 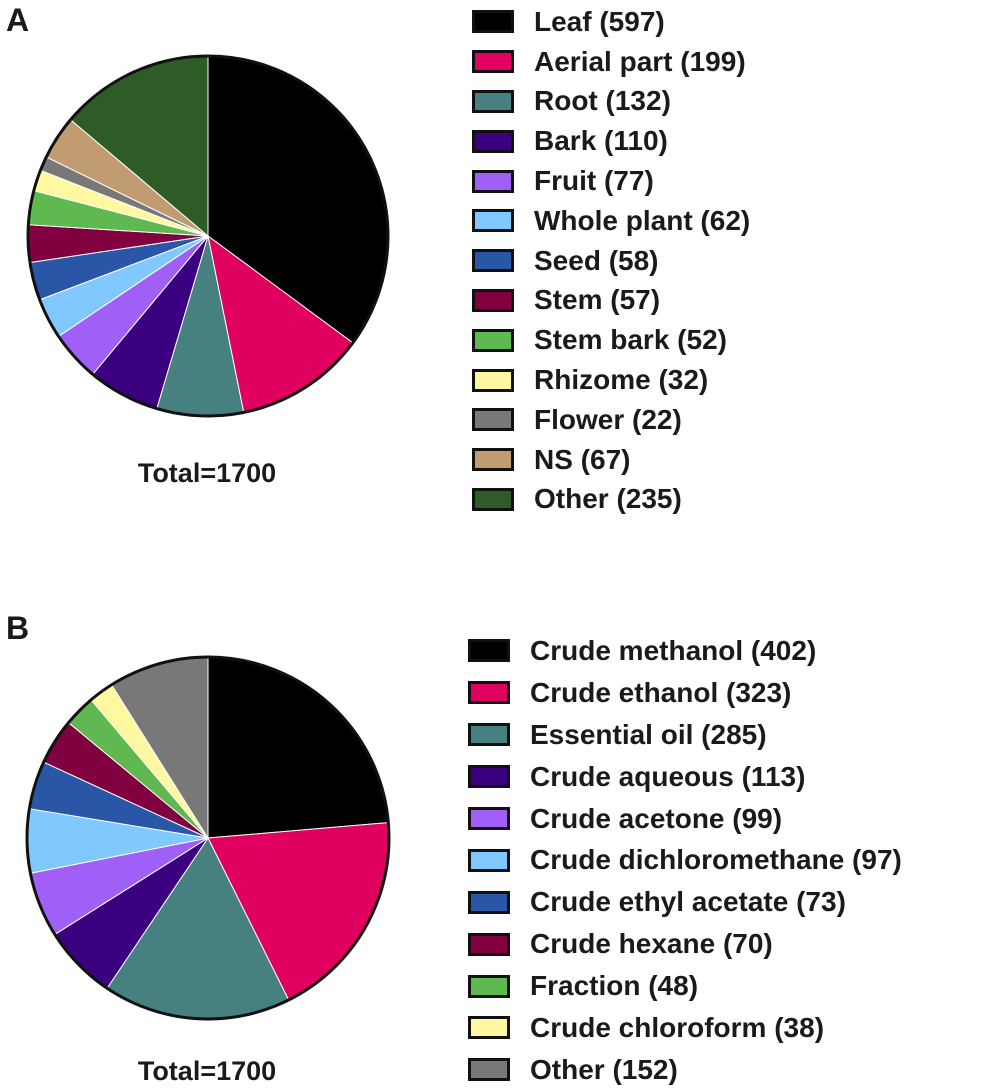 I want to click on legend-item-leaf: Leaf (597), so click(x=611, y=22).